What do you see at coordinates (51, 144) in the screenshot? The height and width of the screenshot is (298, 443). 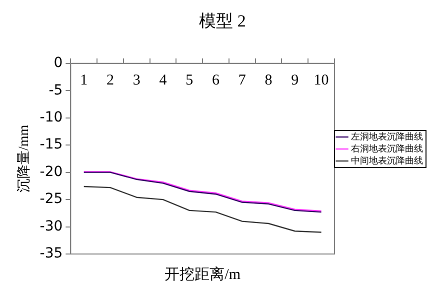 I see `y-tick-label: -15` at bounding box center [51, 144].